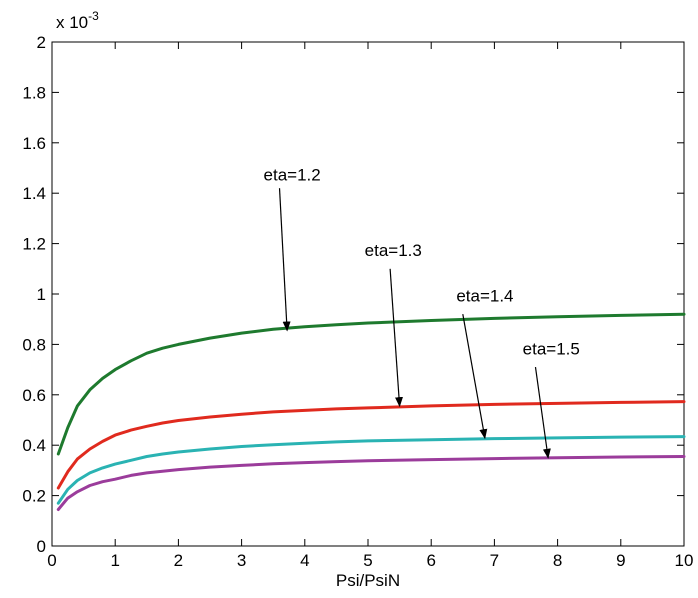 The width and height of the screenshot is (698, 598). What do you see at coordinates (34, 344) in the screenshot?
I see `y-tick-label: 0.8` at bounding box center [34, 344].